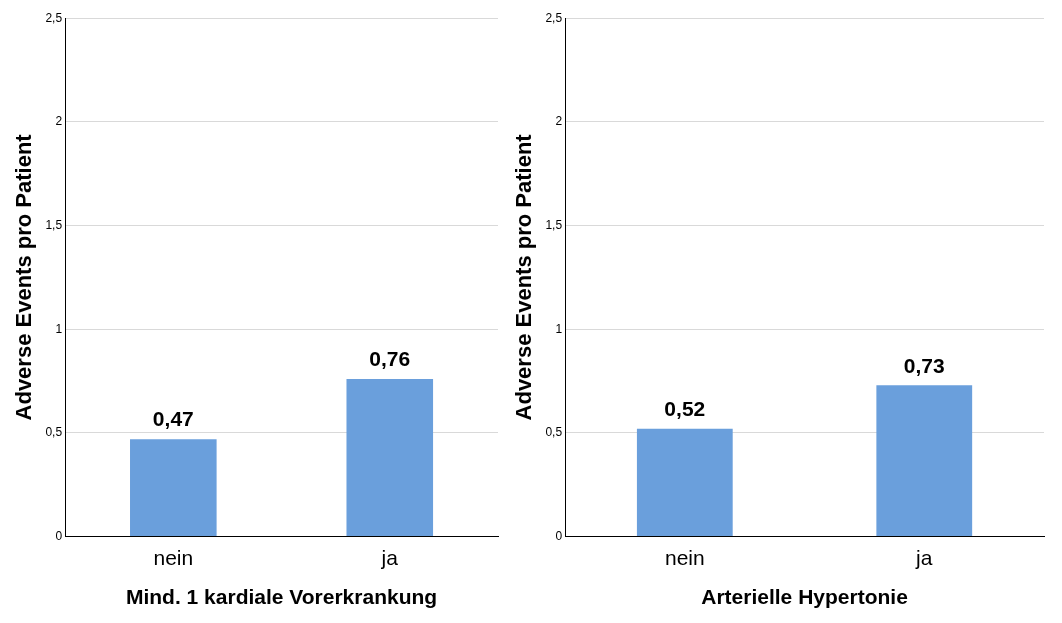 The height and width of the screenshot is (623, 1062). I want to click on data-label: 0,47, so click(173, 419).